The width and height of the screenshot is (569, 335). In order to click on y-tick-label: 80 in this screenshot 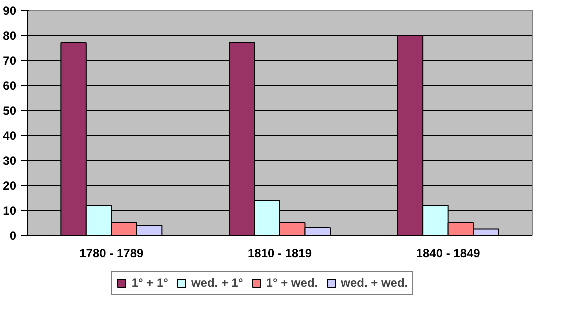, I will do `click(10, 36)`.